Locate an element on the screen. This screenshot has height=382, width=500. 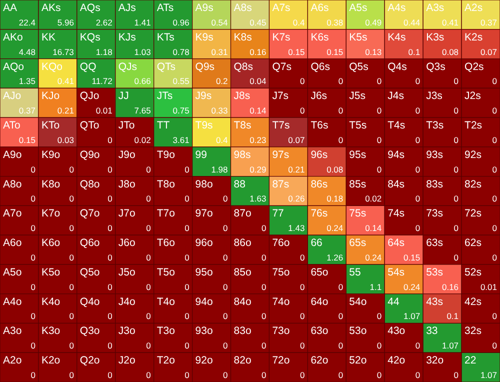
annotation: Q6o is located at coordinates (90, 243).